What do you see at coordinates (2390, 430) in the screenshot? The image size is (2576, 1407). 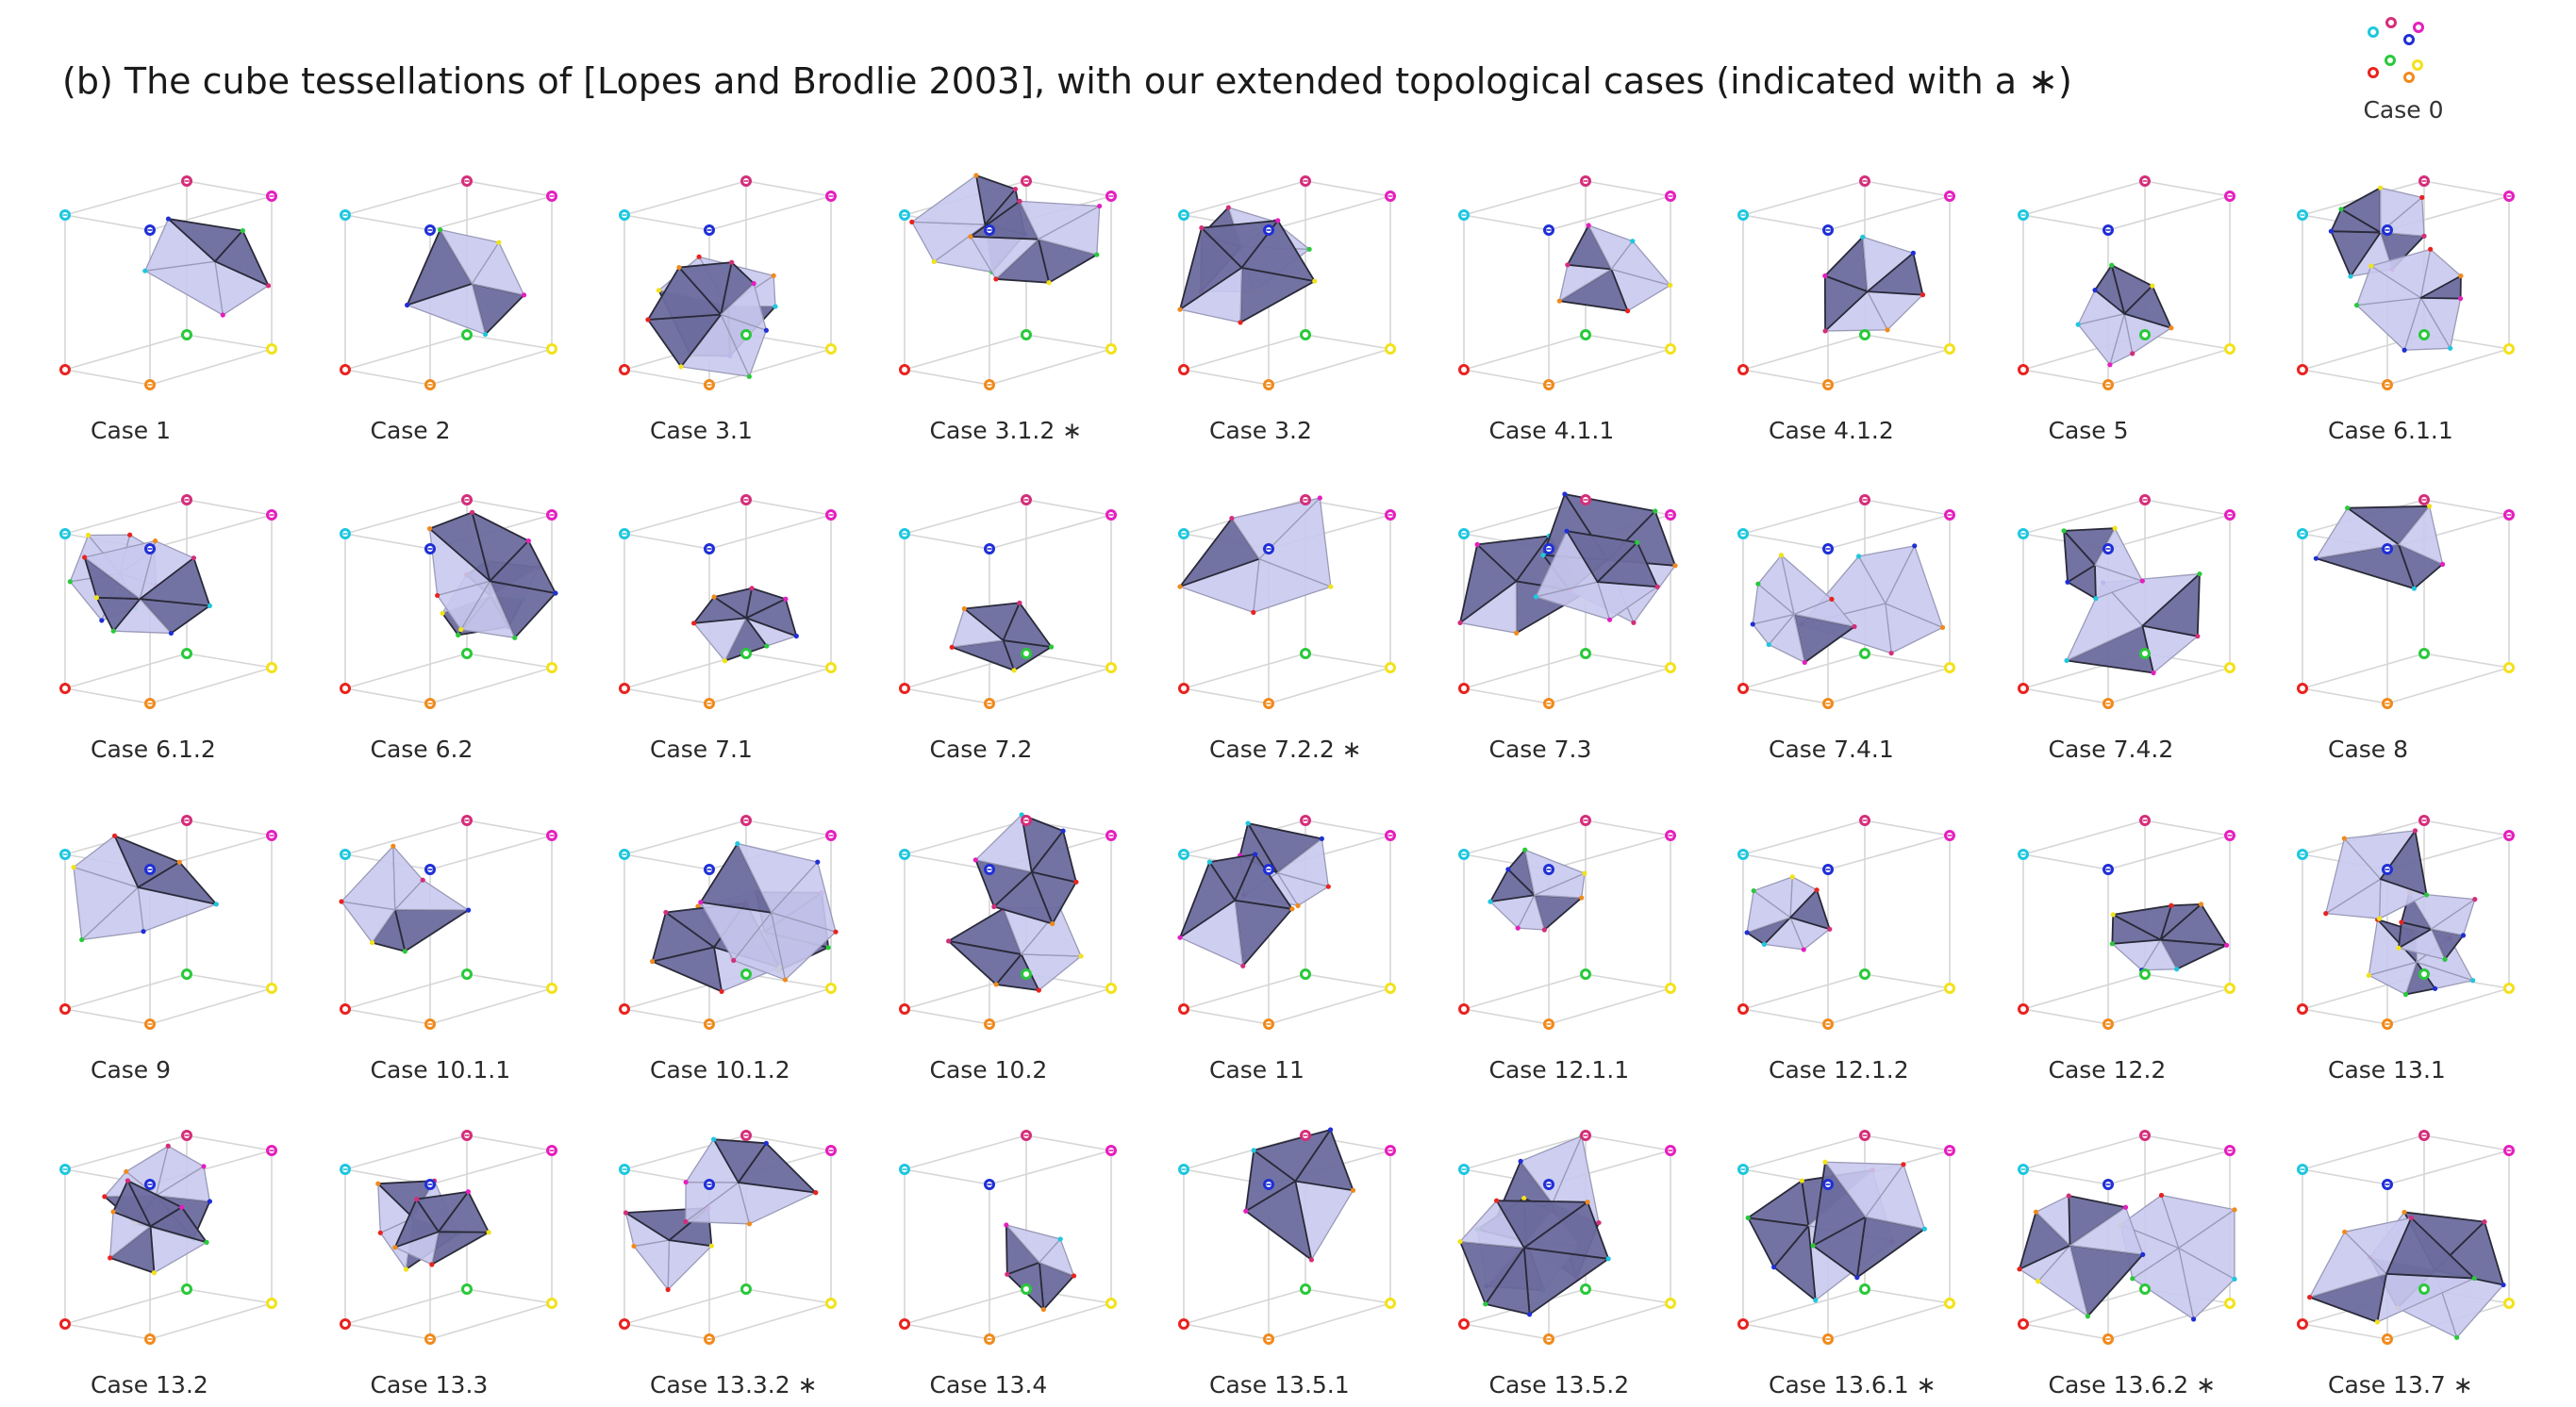 I see `case-label: Case 6.1.1` at bounding box center [2390, 430].